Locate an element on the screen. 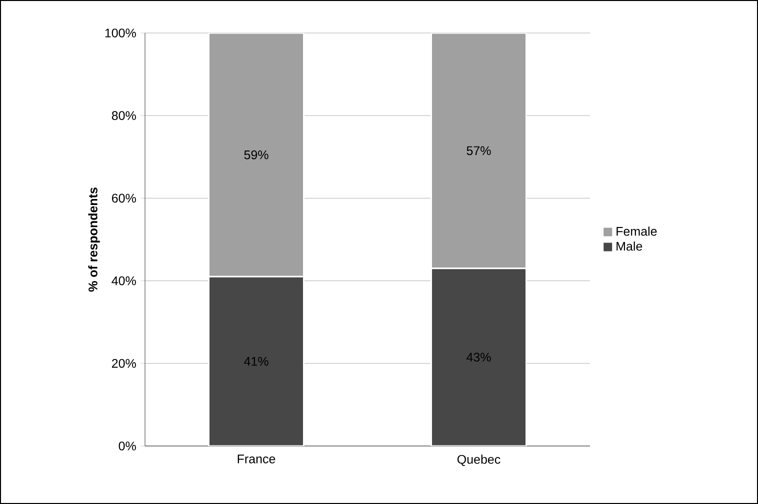 Image resolution: width=758 pixels, height=504 pixels. y-tick-label: 40% is located at coordinates (124, 281).